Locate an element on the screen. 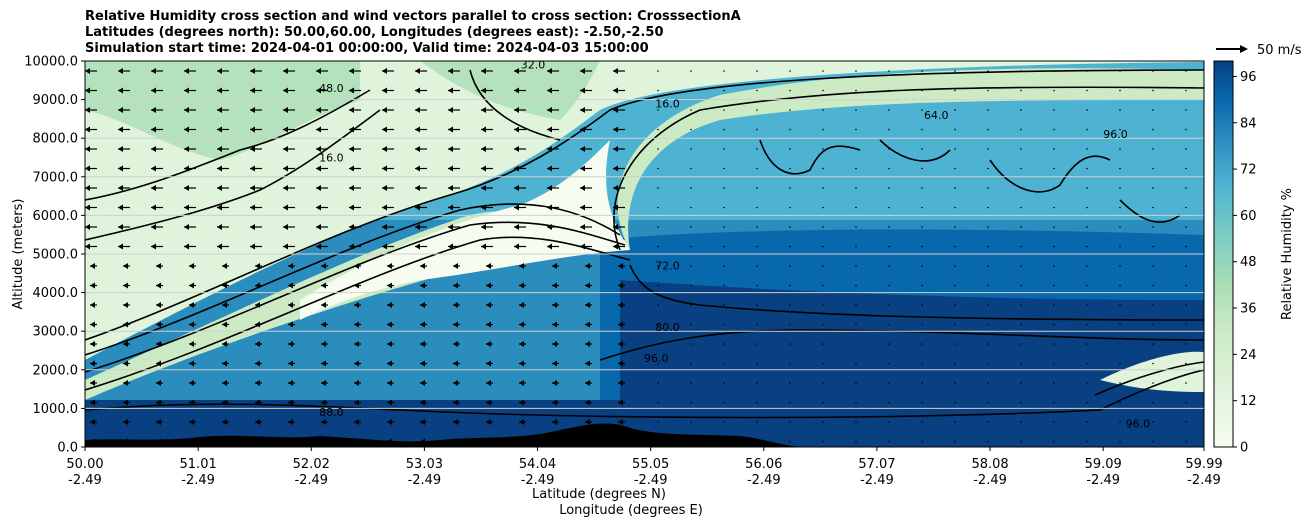 This screenshot has height=526, width=1304. contour-label: 72.0 is located at coordinates (667, 265).